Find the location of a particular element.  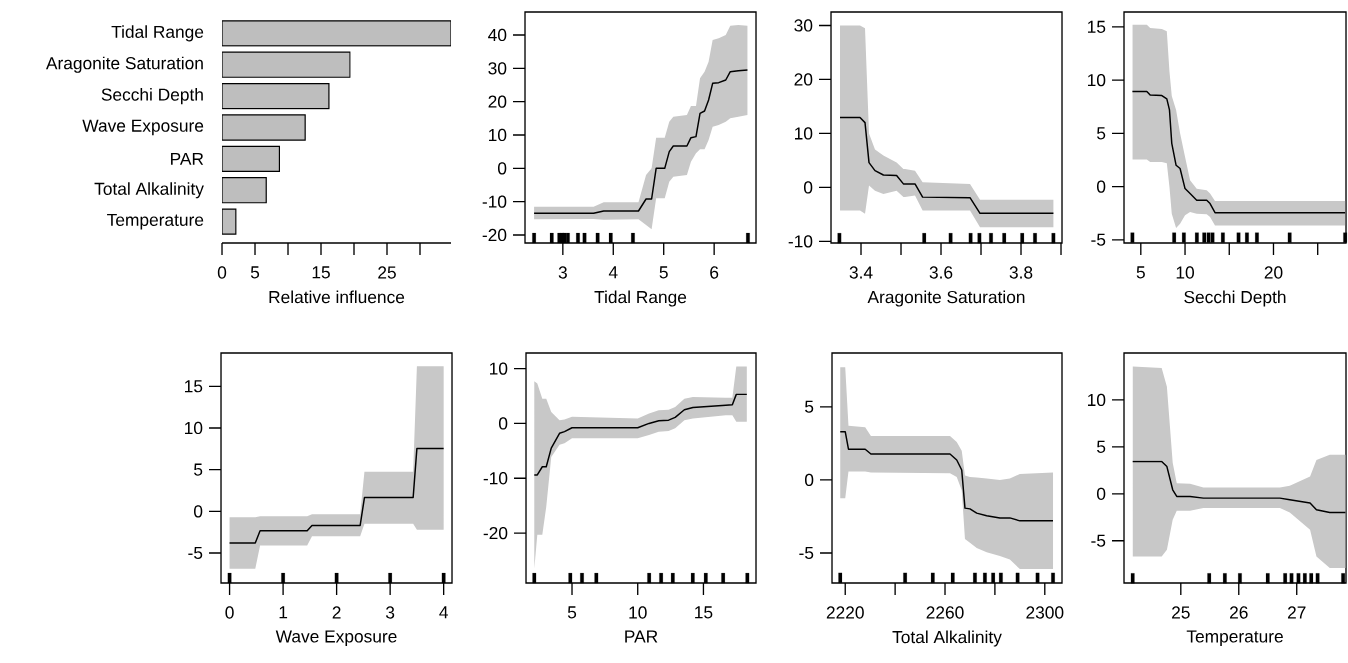

y-tick-label: Aragonite Saturation is located at coordinates (124, 64).